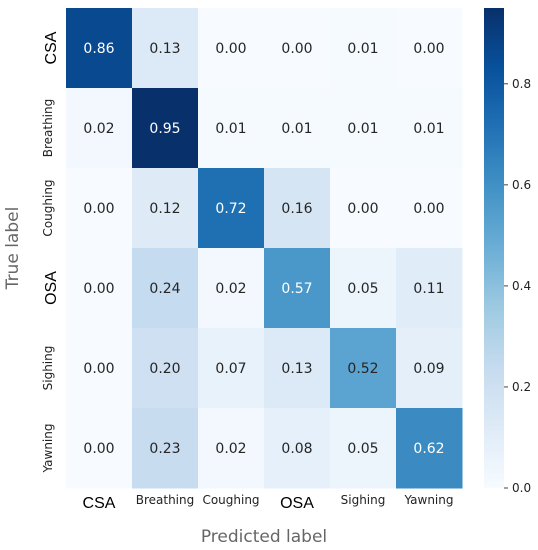  I want to click on cell-value-label: 0.72, so click(230, 209).